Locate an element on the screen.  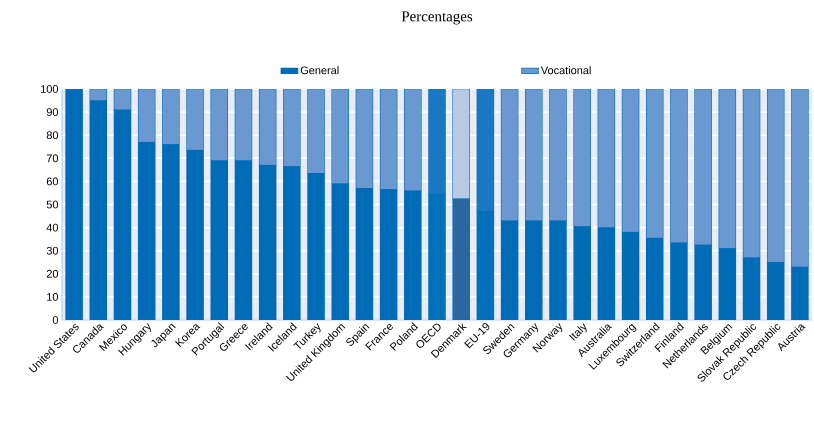
y-tick-label: 10 is located at coordinates (52, 297).